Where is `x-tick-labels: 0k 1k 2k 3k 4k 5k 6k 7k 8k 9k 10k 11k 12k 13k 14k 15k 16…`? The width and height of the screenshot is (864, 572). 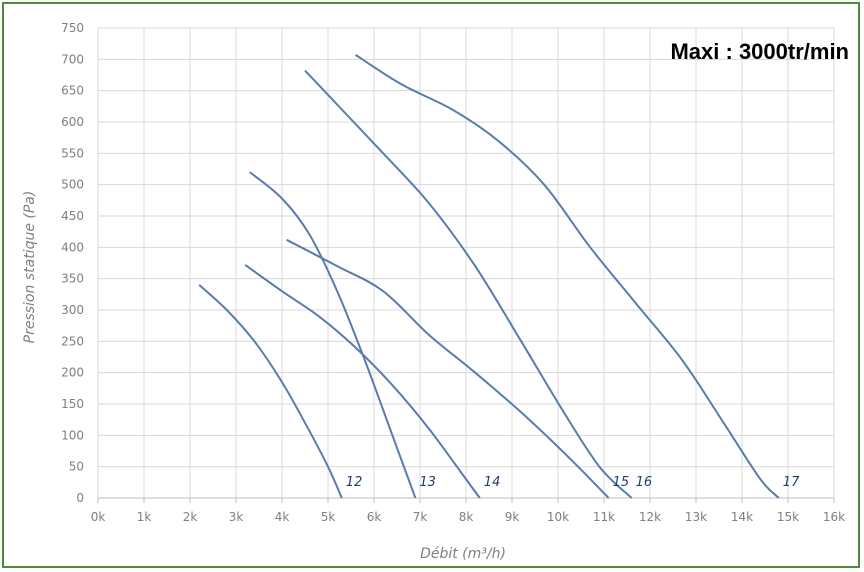
x-tick-labels: 0k 1k 2k 3k 4k 5k 6k 7k 8k 9k 10k 11k 12k 13k 14k 15k 16… is located at coordinates (468, 517).